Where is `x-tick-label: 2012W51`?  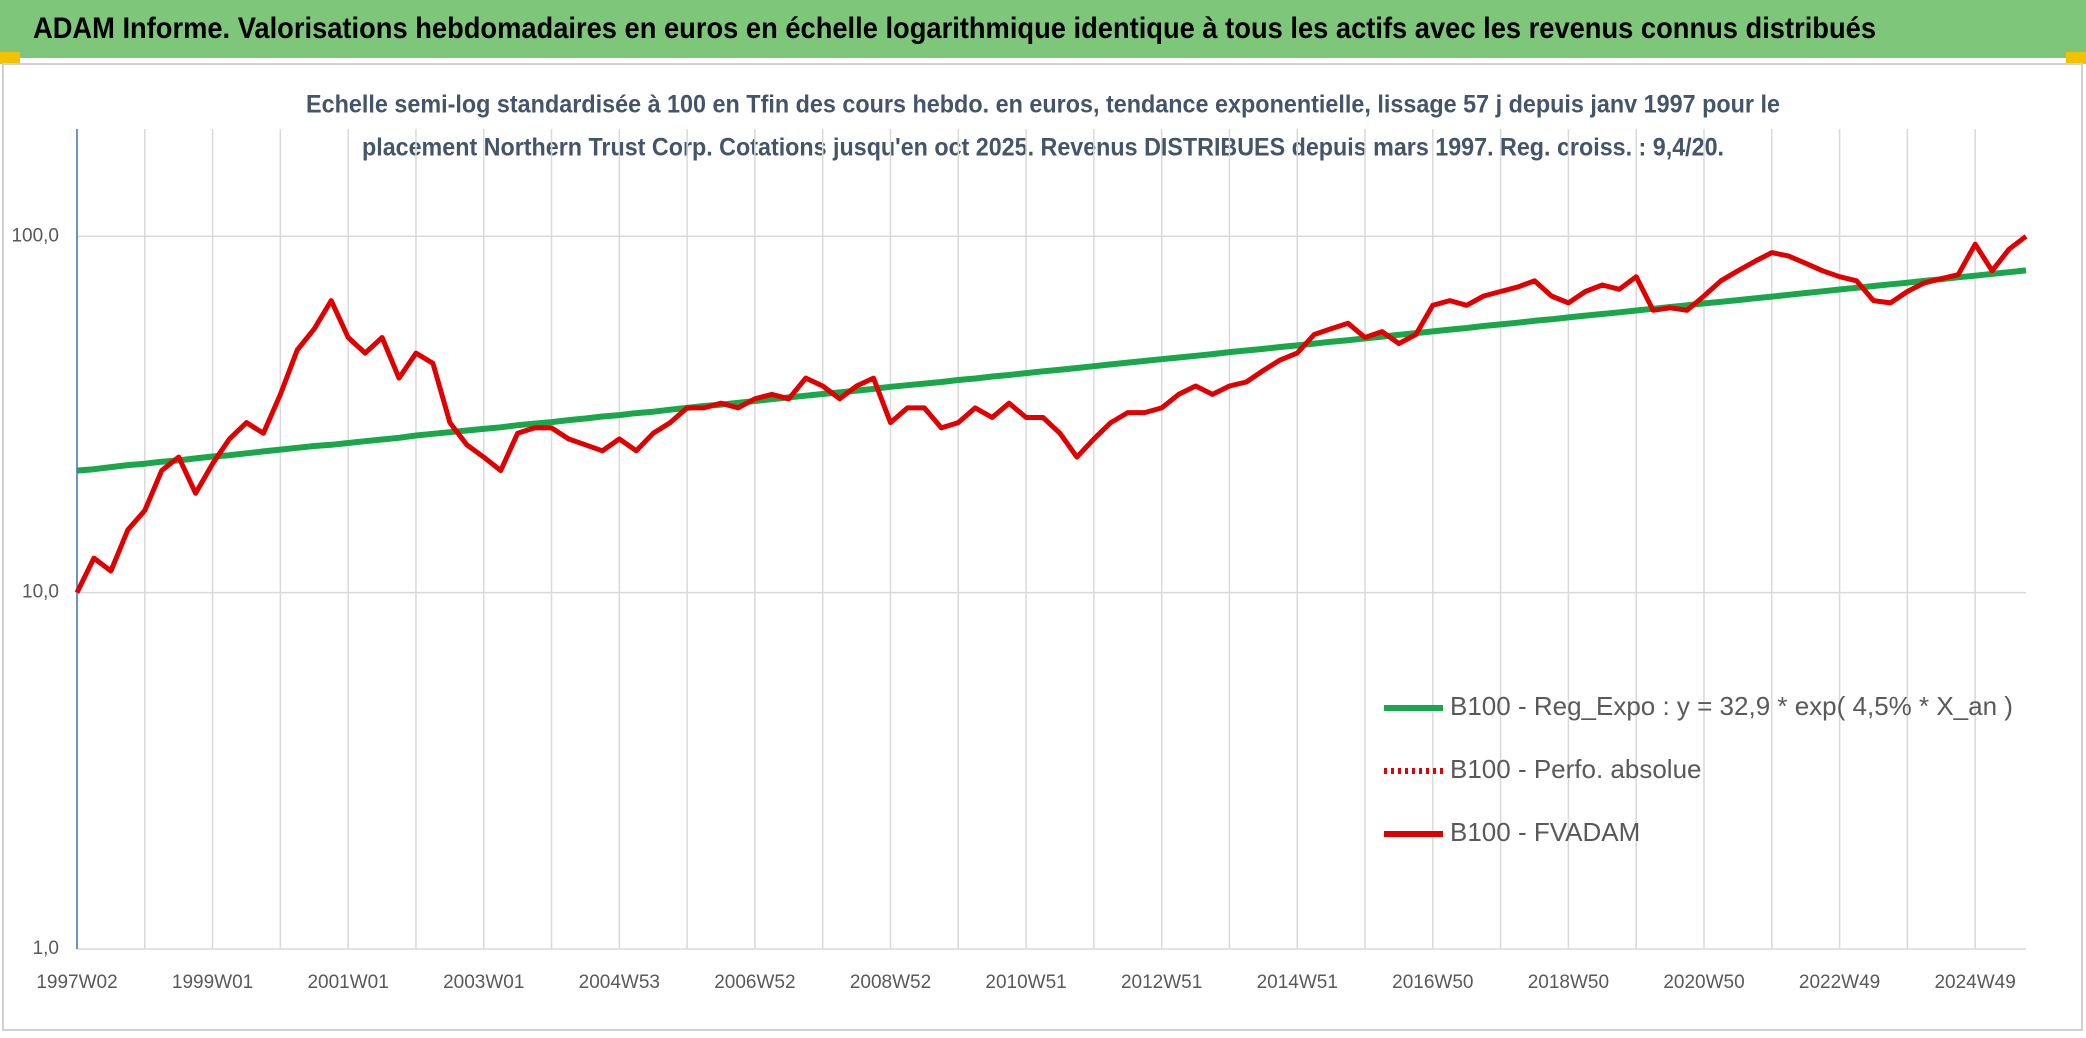 x-tick-label: 2012W51 is located at coordinates (1161, 982).